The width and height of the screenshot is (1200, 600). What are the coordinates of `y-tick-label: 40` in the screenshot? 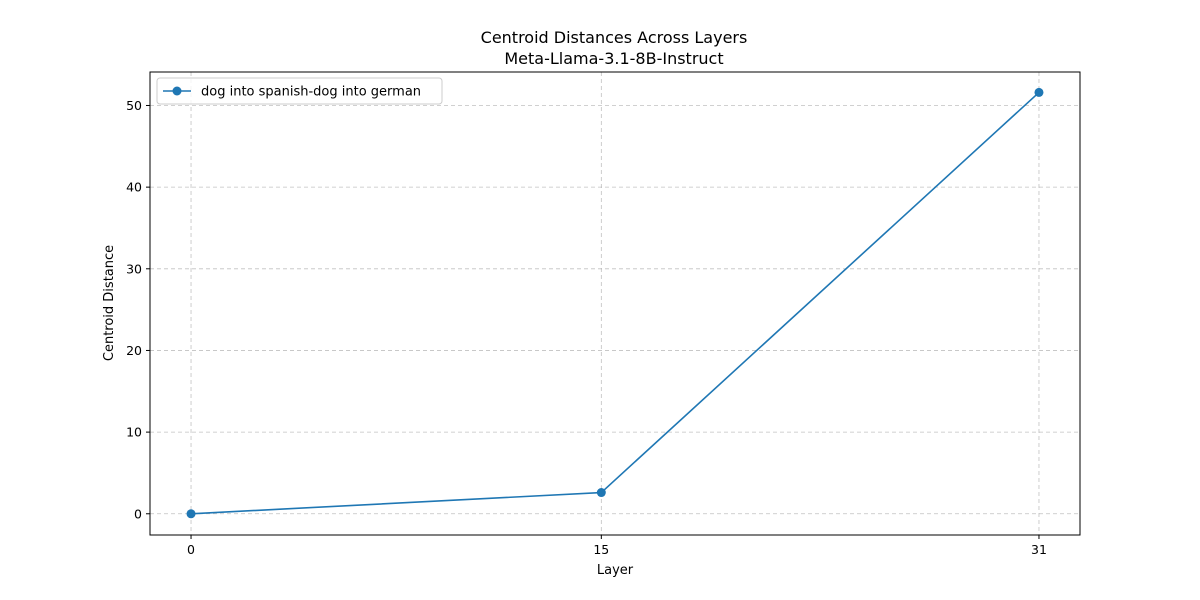 It's located at (134, 187).